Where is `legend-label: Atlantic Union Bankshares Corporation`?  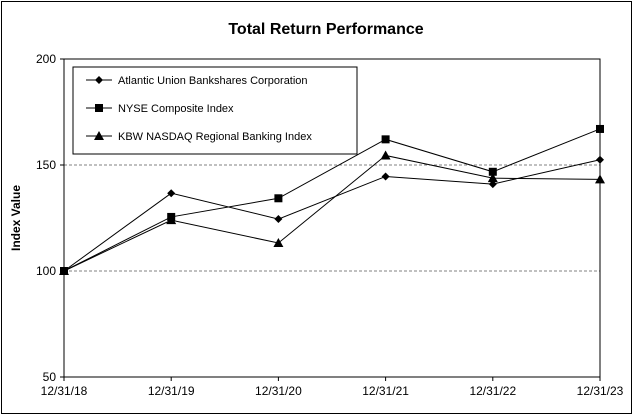
legend-label: Atlantic Union Bankshares Corporation is located at coordinates (213, 81).